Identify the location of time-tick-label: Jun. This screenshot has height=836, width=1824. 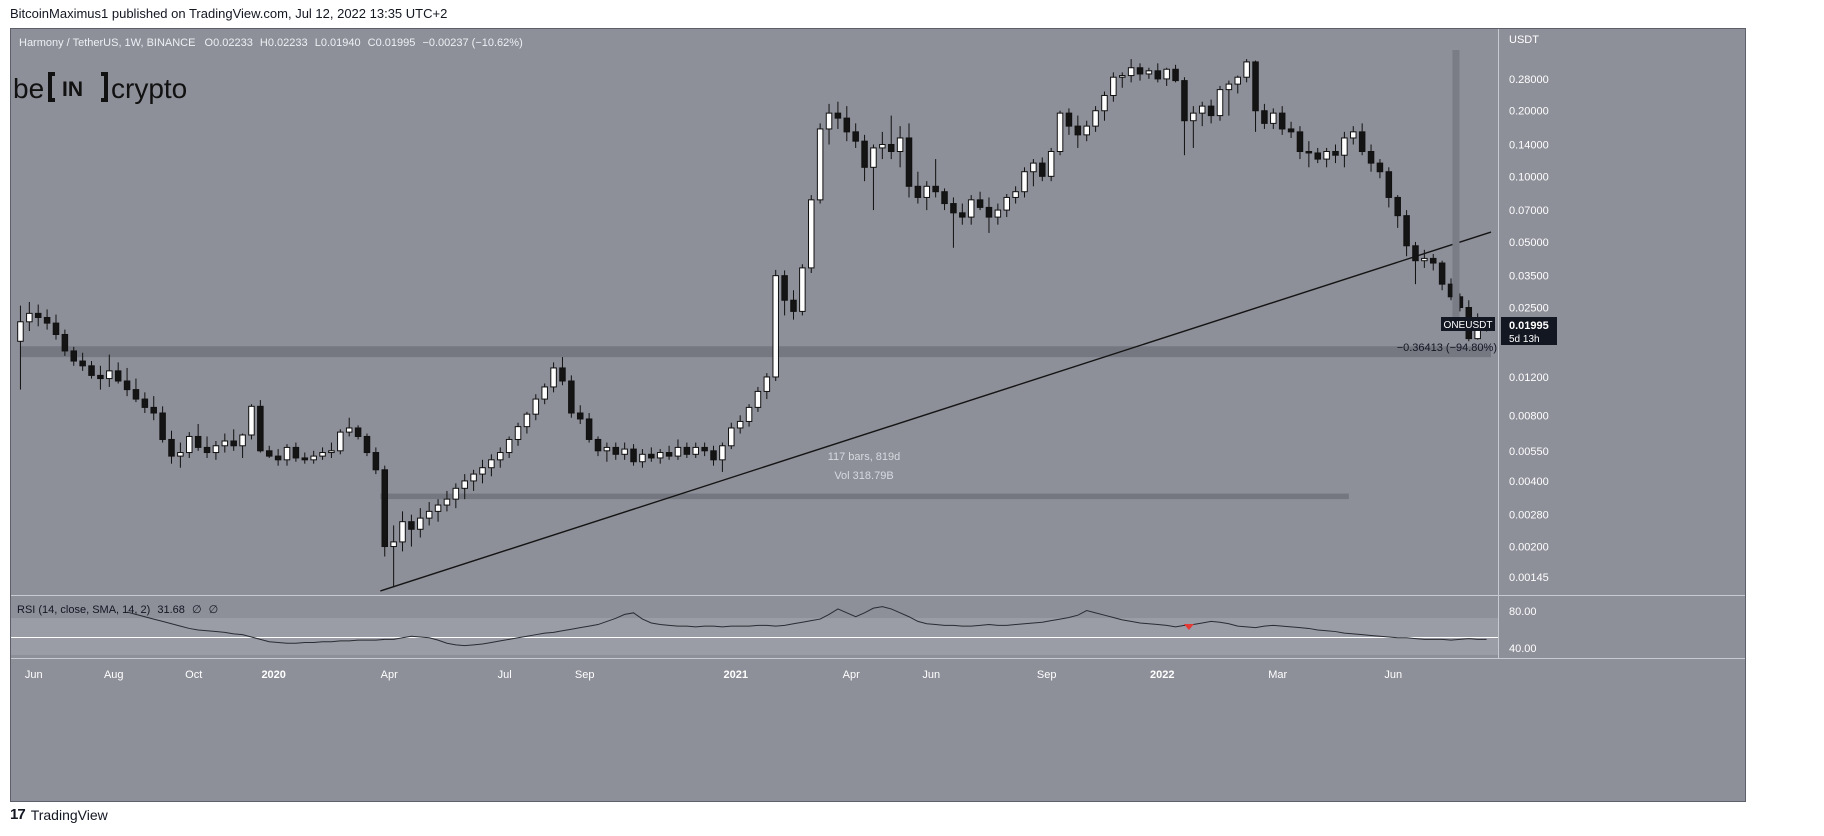
(1393, 675).